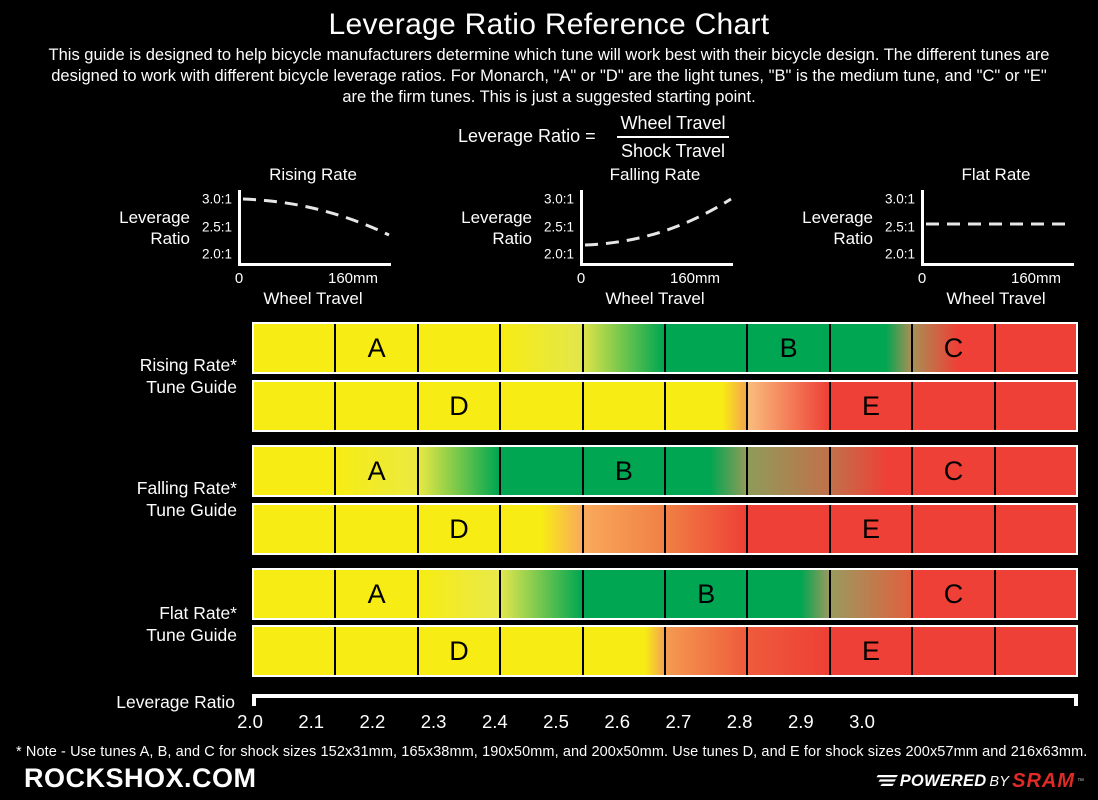 The width and height of the screenshot is (1098, 800). I want to click on fraction-line, so click(673, 137).